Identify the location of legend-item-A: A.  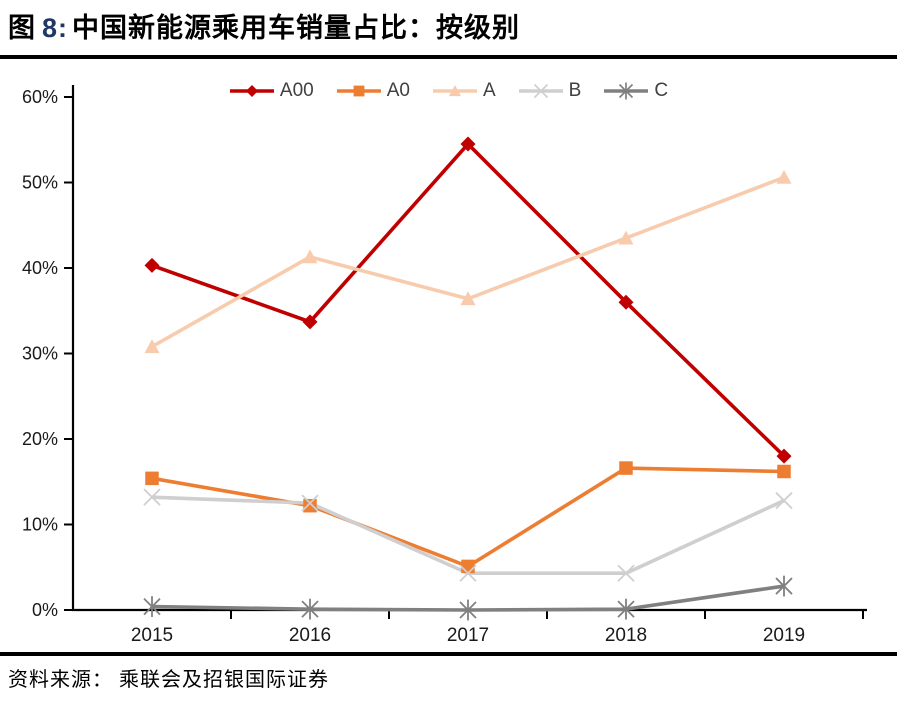
(464, 91).